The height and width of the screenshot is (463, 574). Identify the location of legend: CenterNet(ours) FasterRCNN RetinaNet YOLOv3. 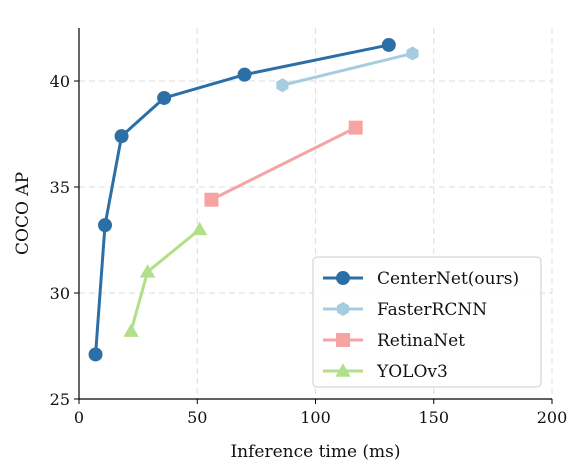
(427, 322).